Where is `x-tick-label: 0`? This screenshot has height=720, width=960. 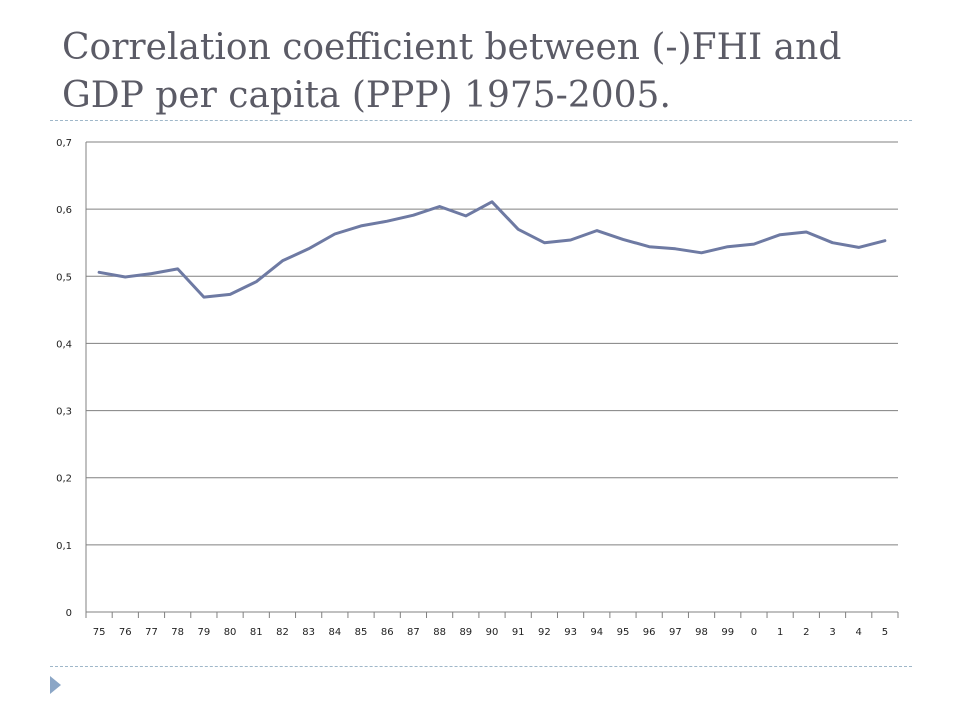 x-tick-label: 0 is located at coordinates (754, 632).